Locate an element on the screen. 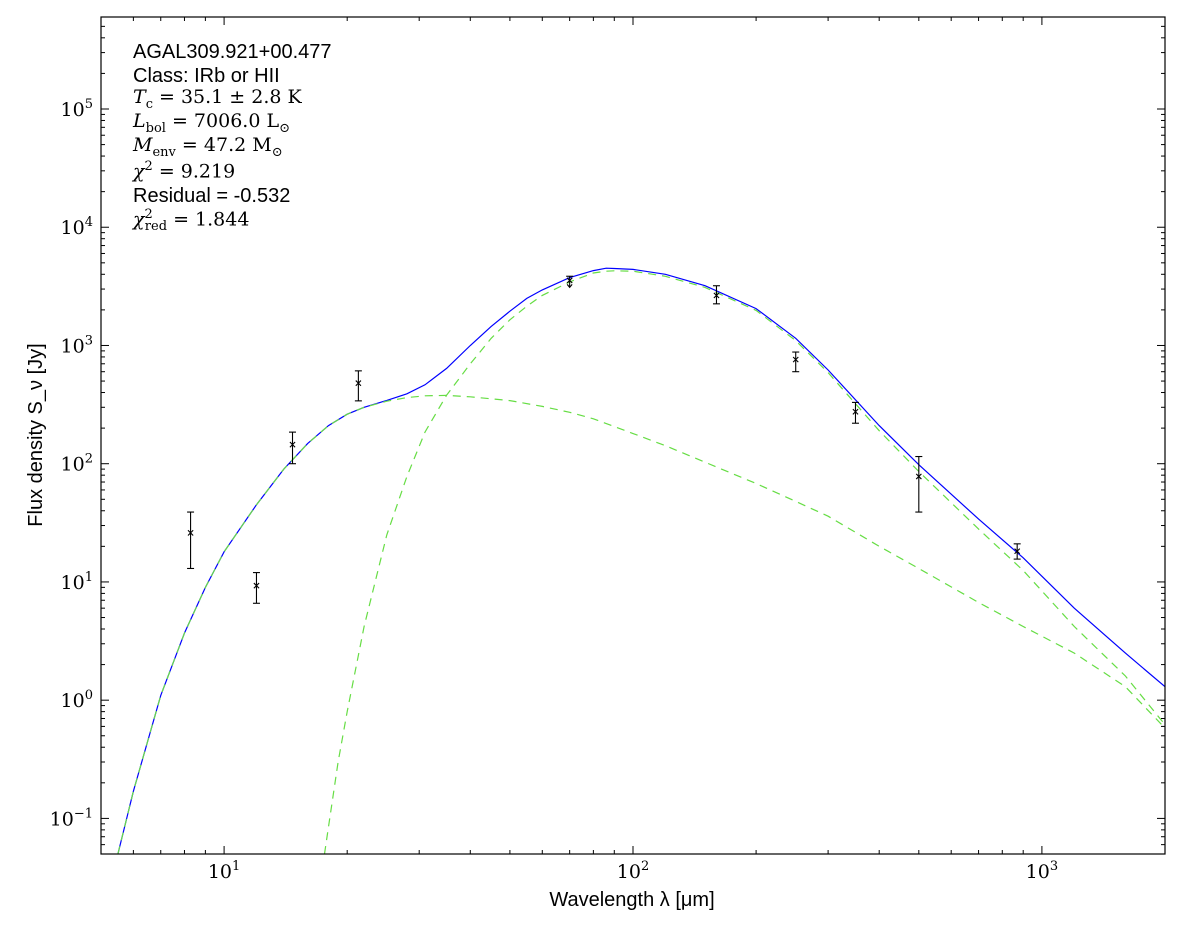 Image resolution: width=1200 pixels, height=933 pixels. class-label: Class: IRb or HII is located at coordinates (206, 76).